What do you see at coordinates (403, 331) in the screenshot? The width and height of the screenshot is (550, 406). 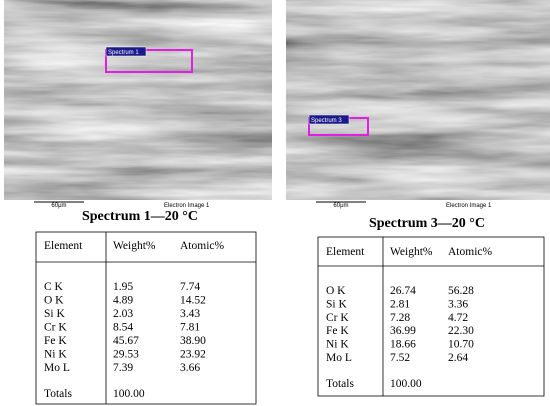 I see `table-cell: 36.99` at bounding box center [403, 331].